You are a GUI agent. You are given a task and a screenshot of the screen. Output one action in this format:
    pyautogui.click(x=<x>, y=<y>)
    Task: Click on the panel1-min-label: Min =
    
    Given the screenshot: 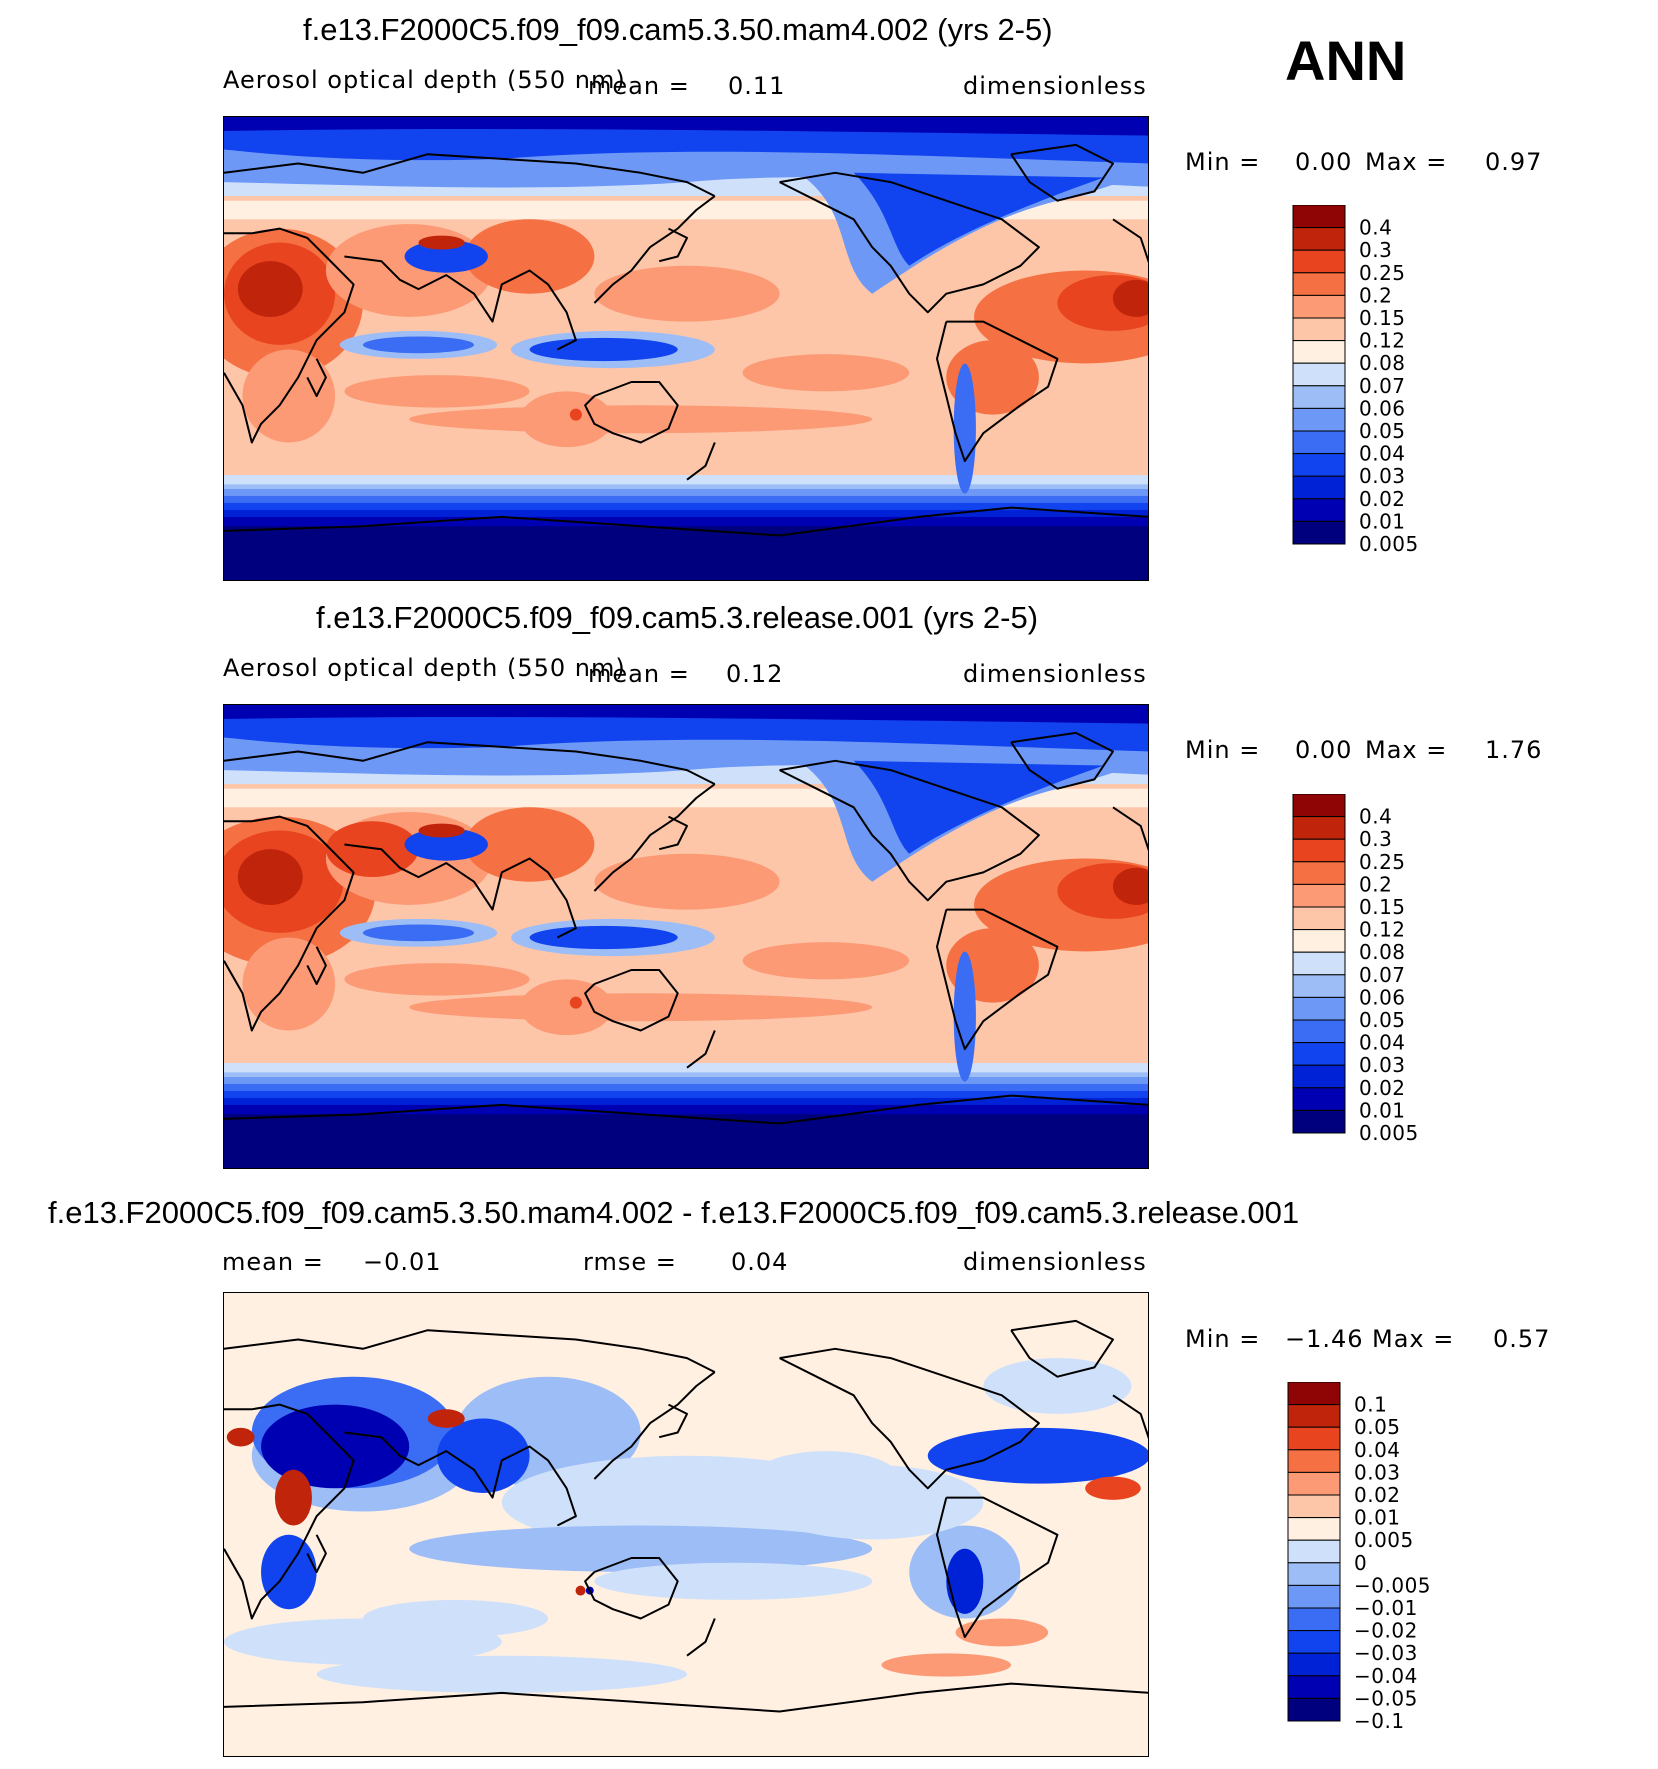 What is the action you would take?
    pyautogui.click(x=1223, y=162)
    